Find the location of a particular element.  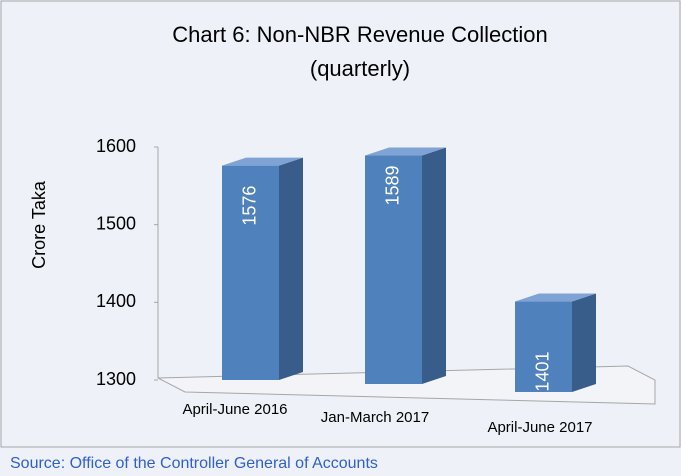

data-label: 1576 is located at coordinates (249, 206).